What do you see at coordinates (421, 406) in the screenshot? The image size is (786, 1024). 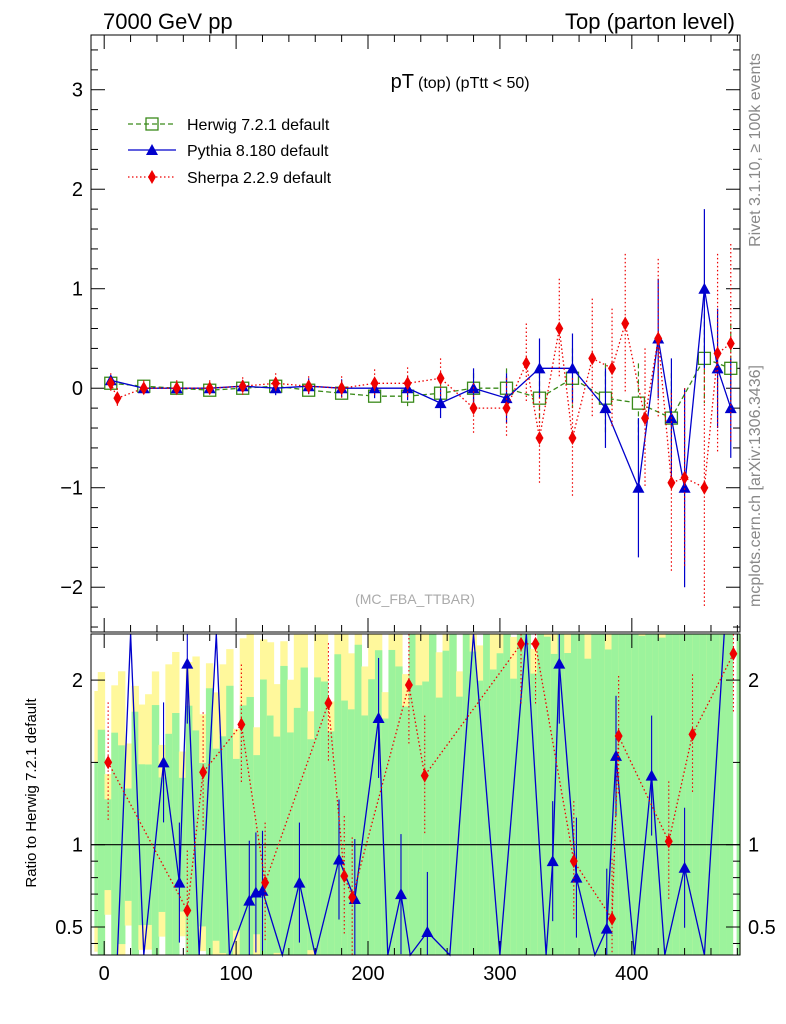 I see `series-line-sherpa` at bounding box center [421, 406].